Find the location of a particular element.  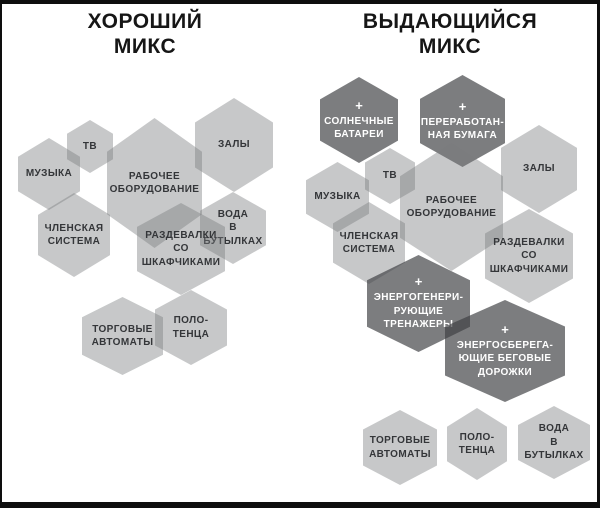

hex-label-muzyka-right: МУЗЫКА is located at coordinates (337, 197).